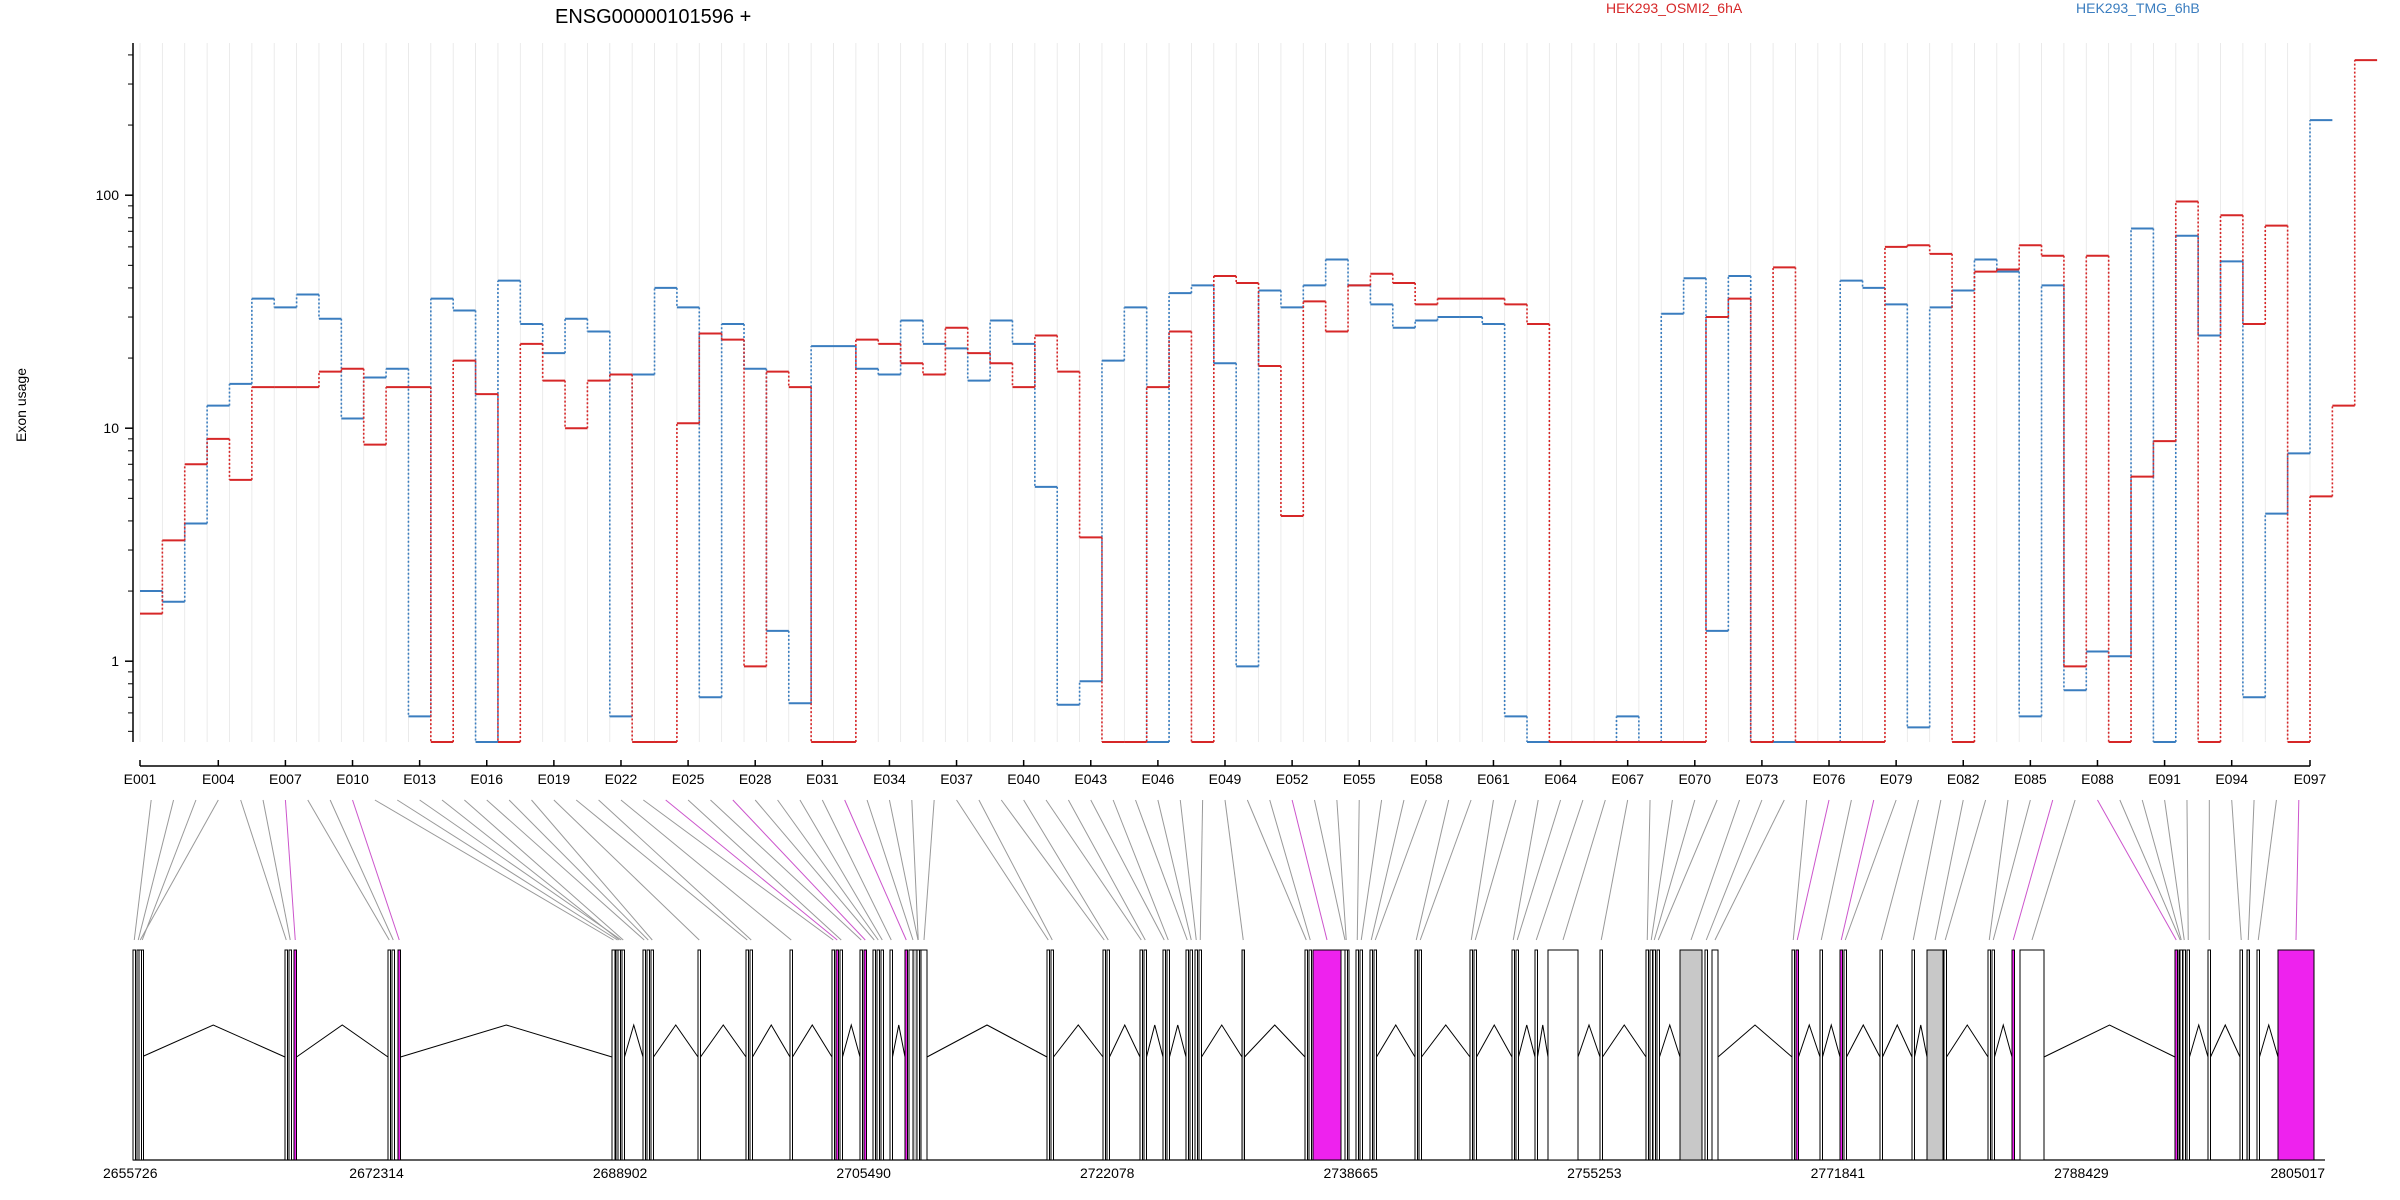 Image resolution: width=2400 pixels, height=1200 pixels. What do you see at coordinates (1023, 779) in the screenshot?
I see `exon-tick-label: E040` at bounding box center [1023, 779].